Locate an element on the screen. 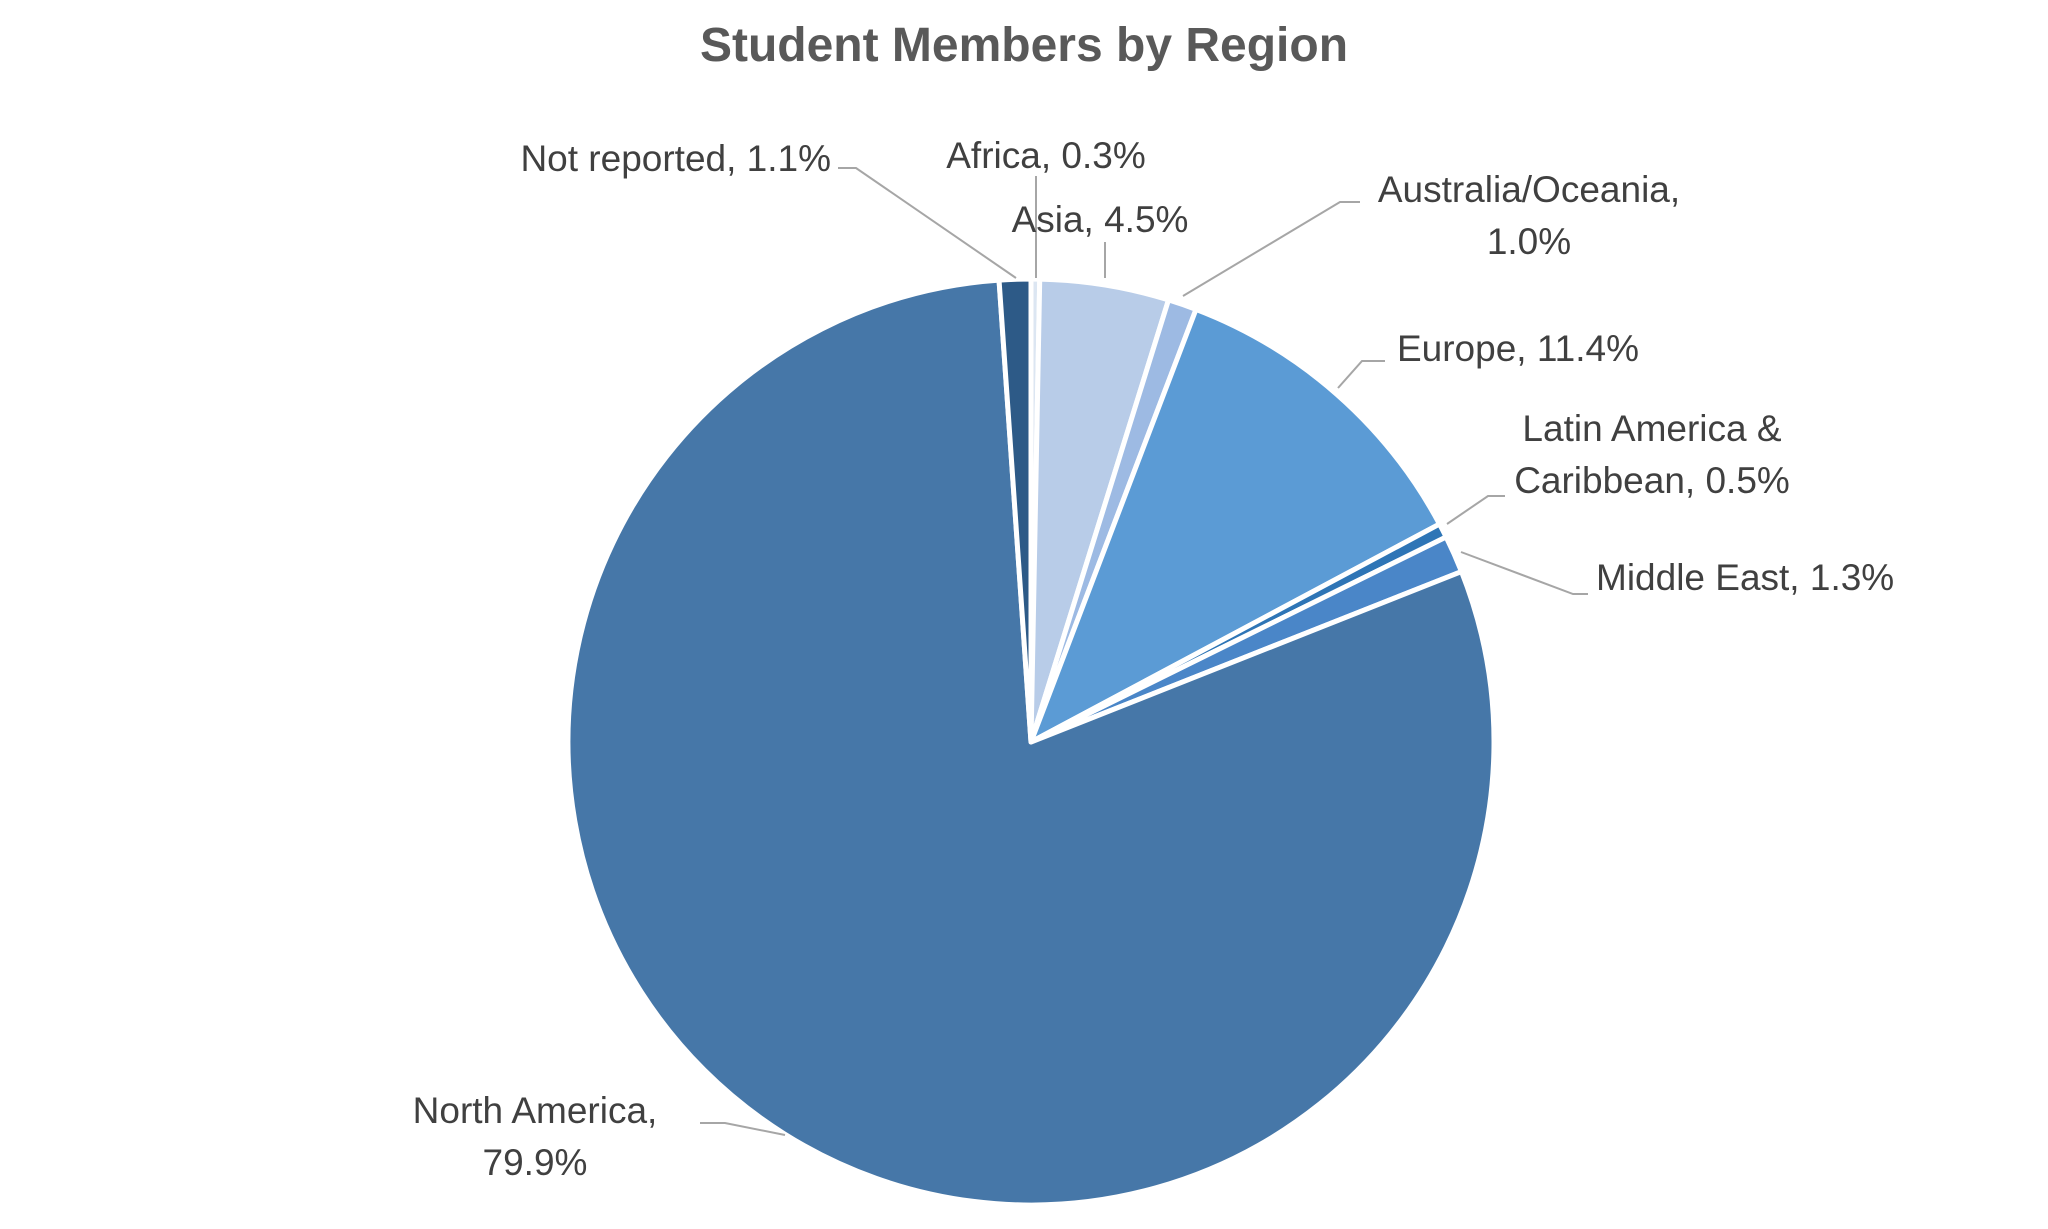 Image resolution: width=2048 pixels, height=1229 pixels. slice-label: Europe, 11.4% is located at coordinates (1518, 348).